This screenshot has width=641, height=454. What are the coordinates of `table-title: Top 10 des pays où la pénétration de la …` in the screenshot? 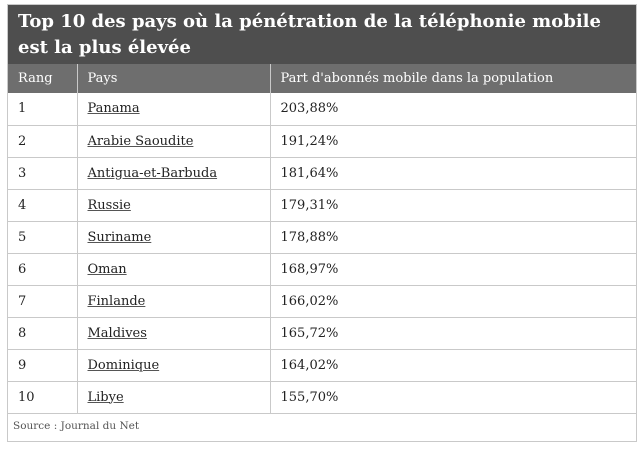 It's located at (322, 34).